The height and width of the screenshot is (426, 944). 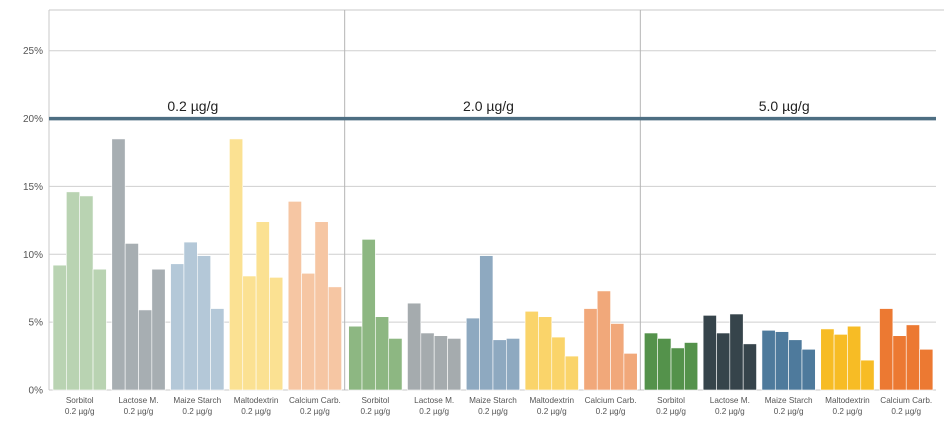 What do you see at coordinates (36, 323) in the screenshot?
I see `y-tick-label: 5%` at bounding box center [36, 323].